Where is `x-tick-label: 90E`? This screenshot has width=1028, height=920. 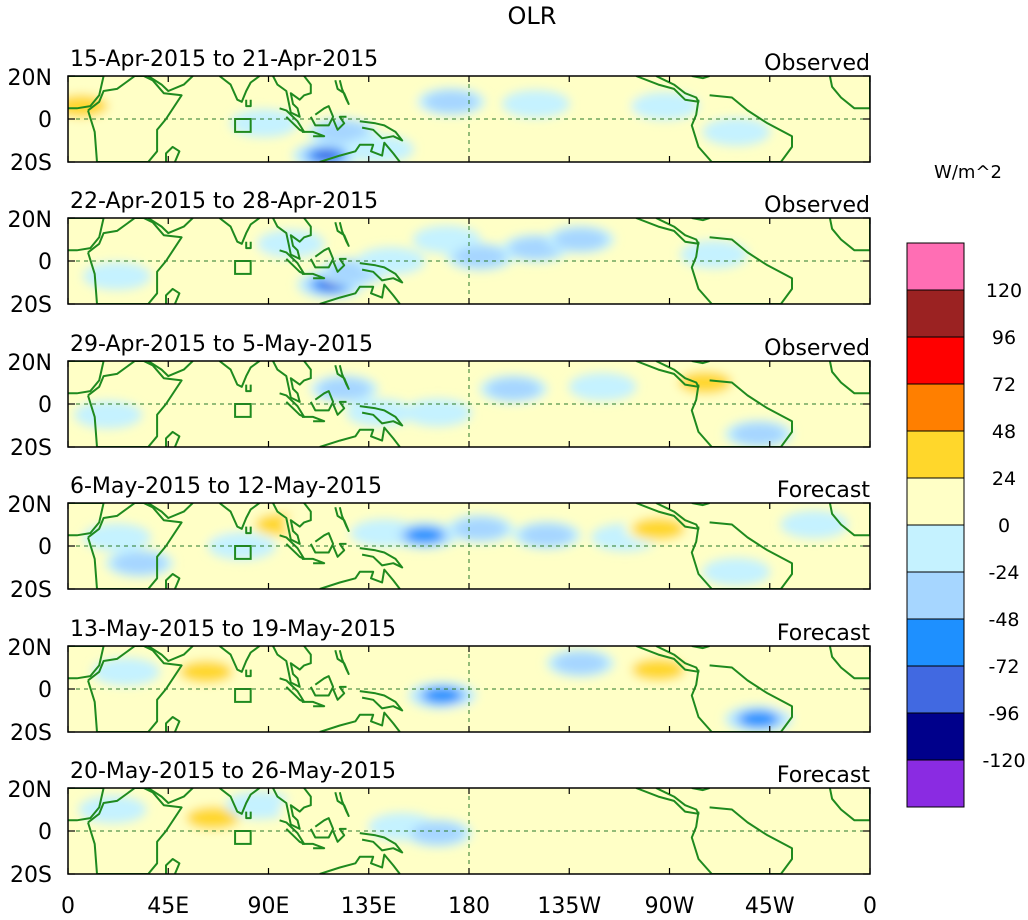
x-tick-label: 90E is located at coordinates (269, 906).